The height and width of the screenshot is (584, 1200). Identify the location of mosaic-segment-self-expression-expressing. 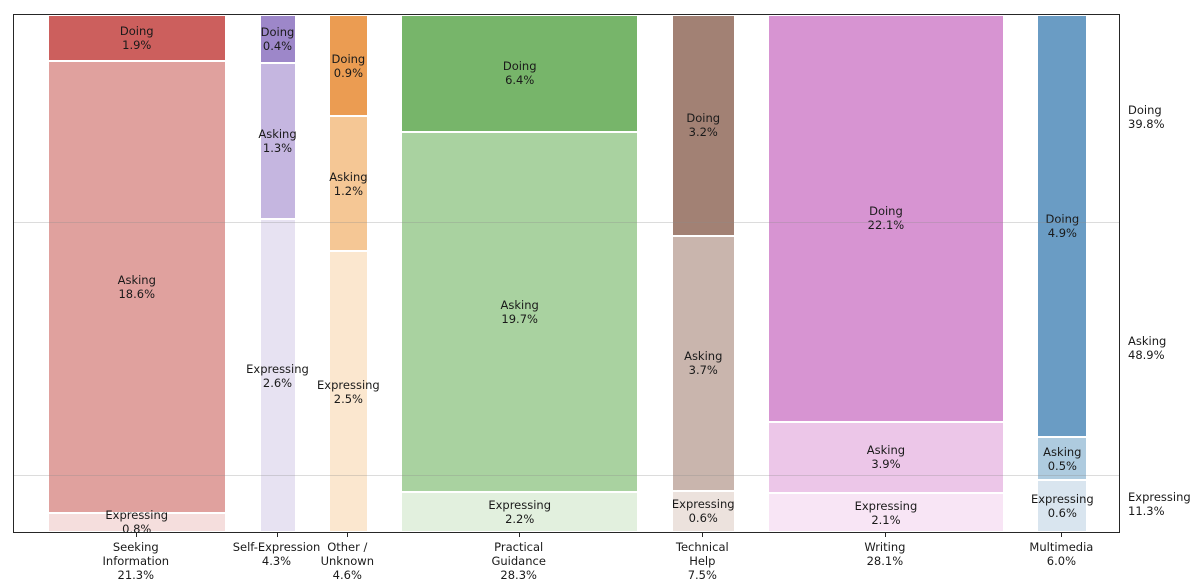
(277, 375).